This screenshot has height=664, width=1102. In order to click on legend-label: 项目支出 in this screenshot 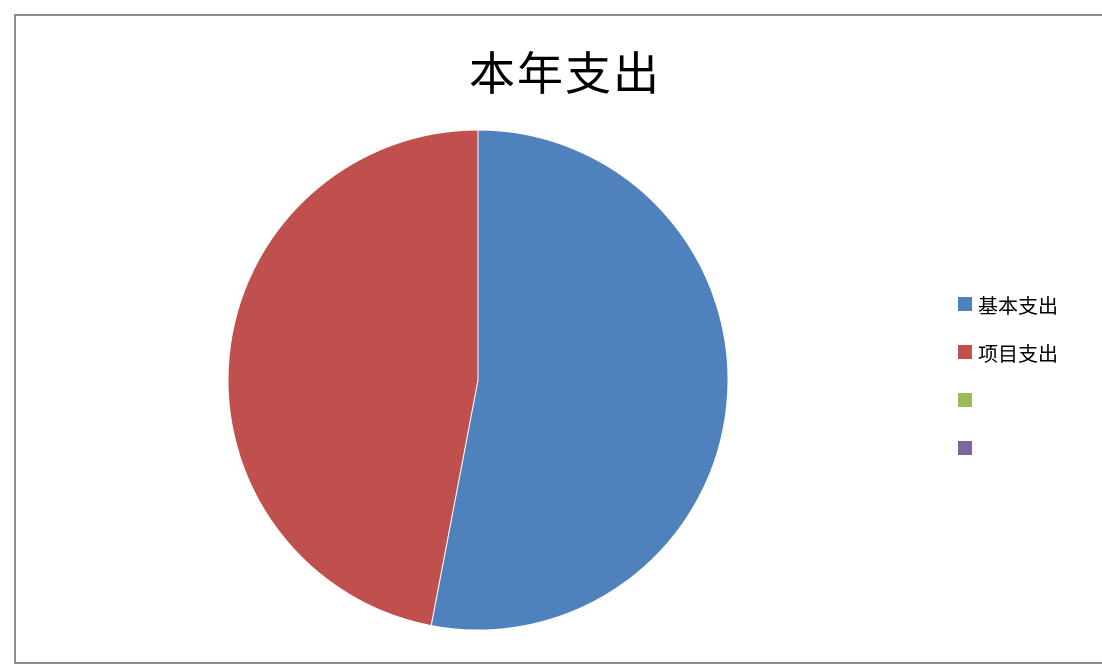, I will do `click(1018, 353)`.